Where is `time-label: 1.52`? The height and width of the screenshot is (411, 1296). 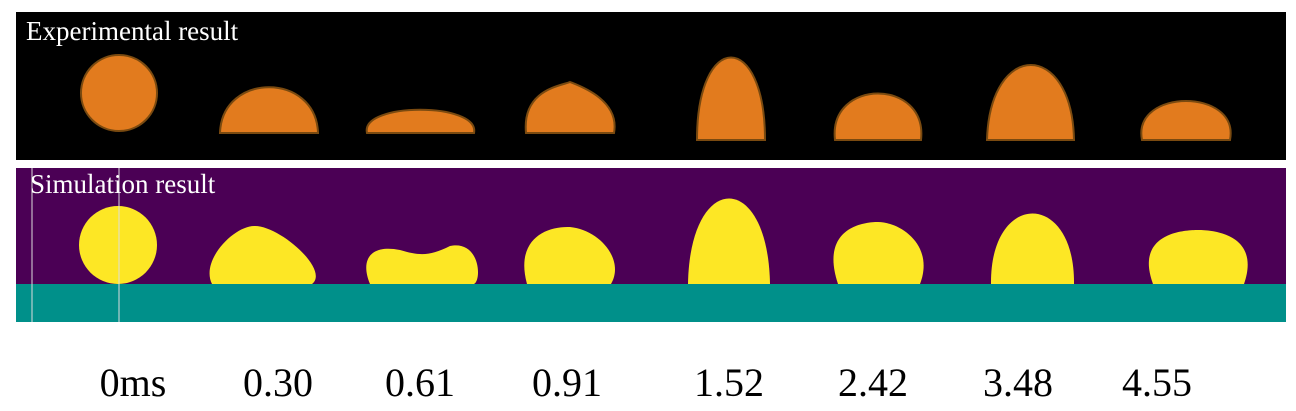
time-label: 1.52 is located at coordinates (729, 382).